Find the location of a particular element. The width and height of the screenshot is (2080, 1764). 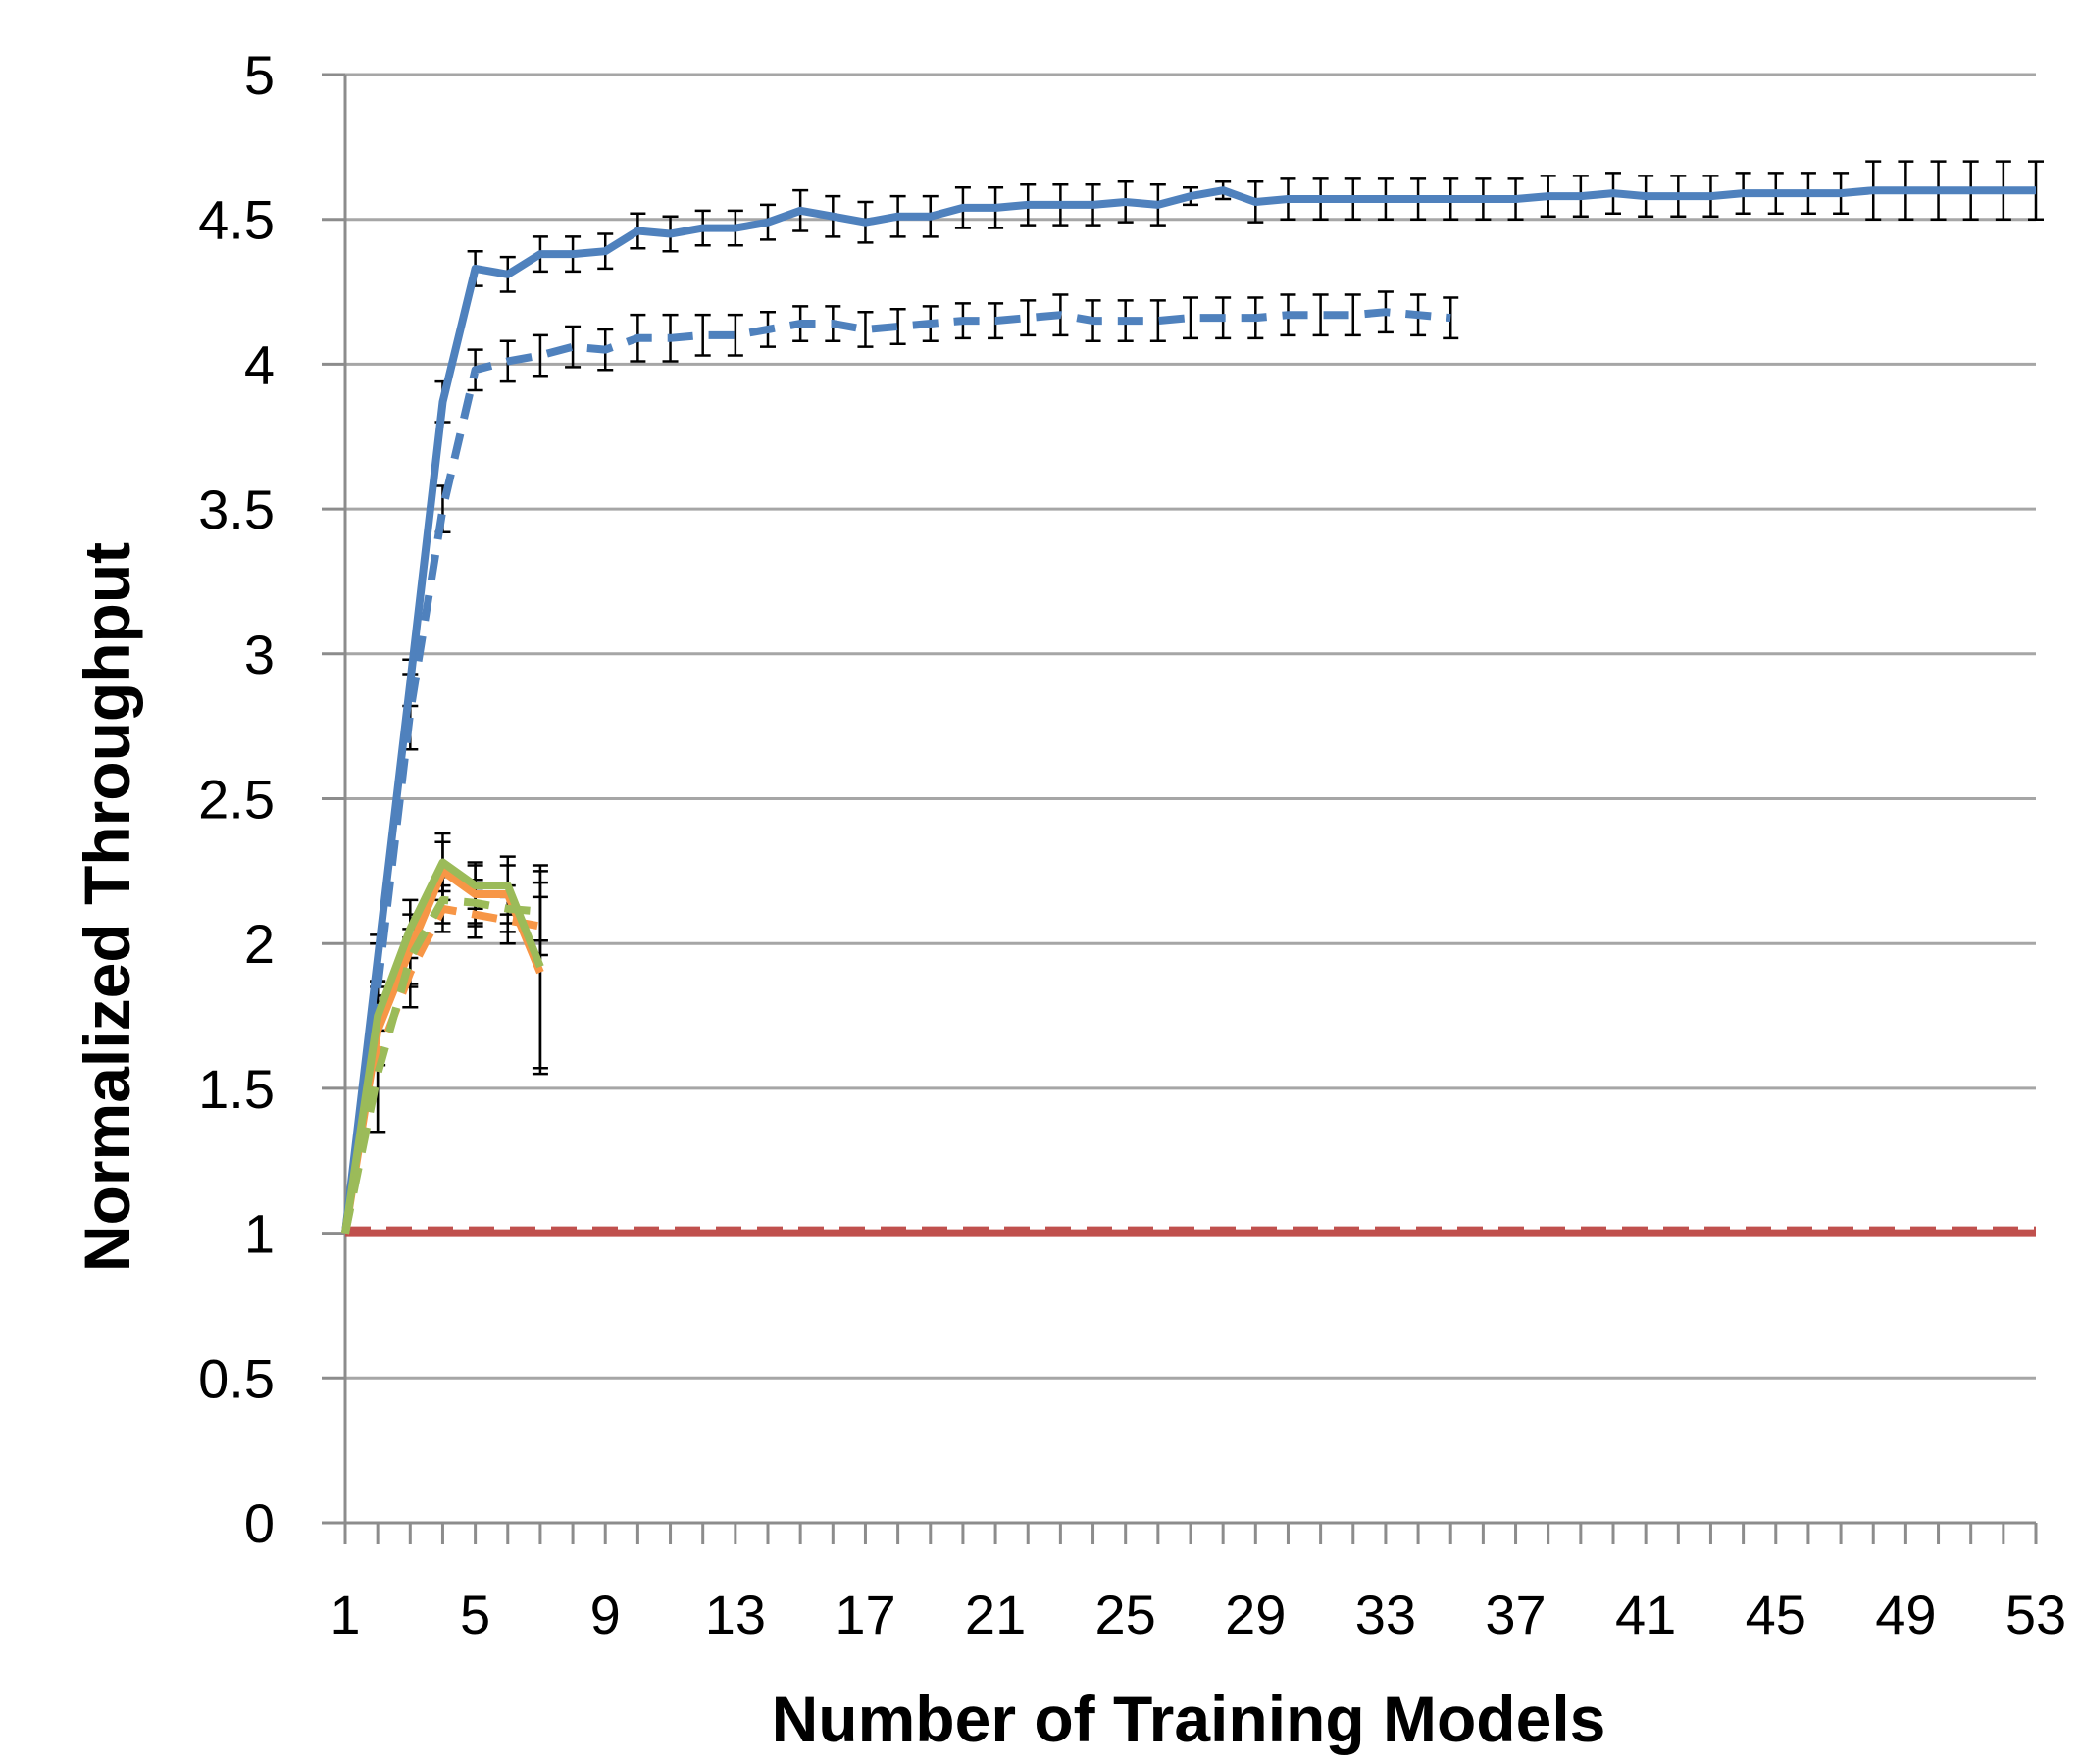

x-tick-label: 41 is located at coordinates (1645, 1614).